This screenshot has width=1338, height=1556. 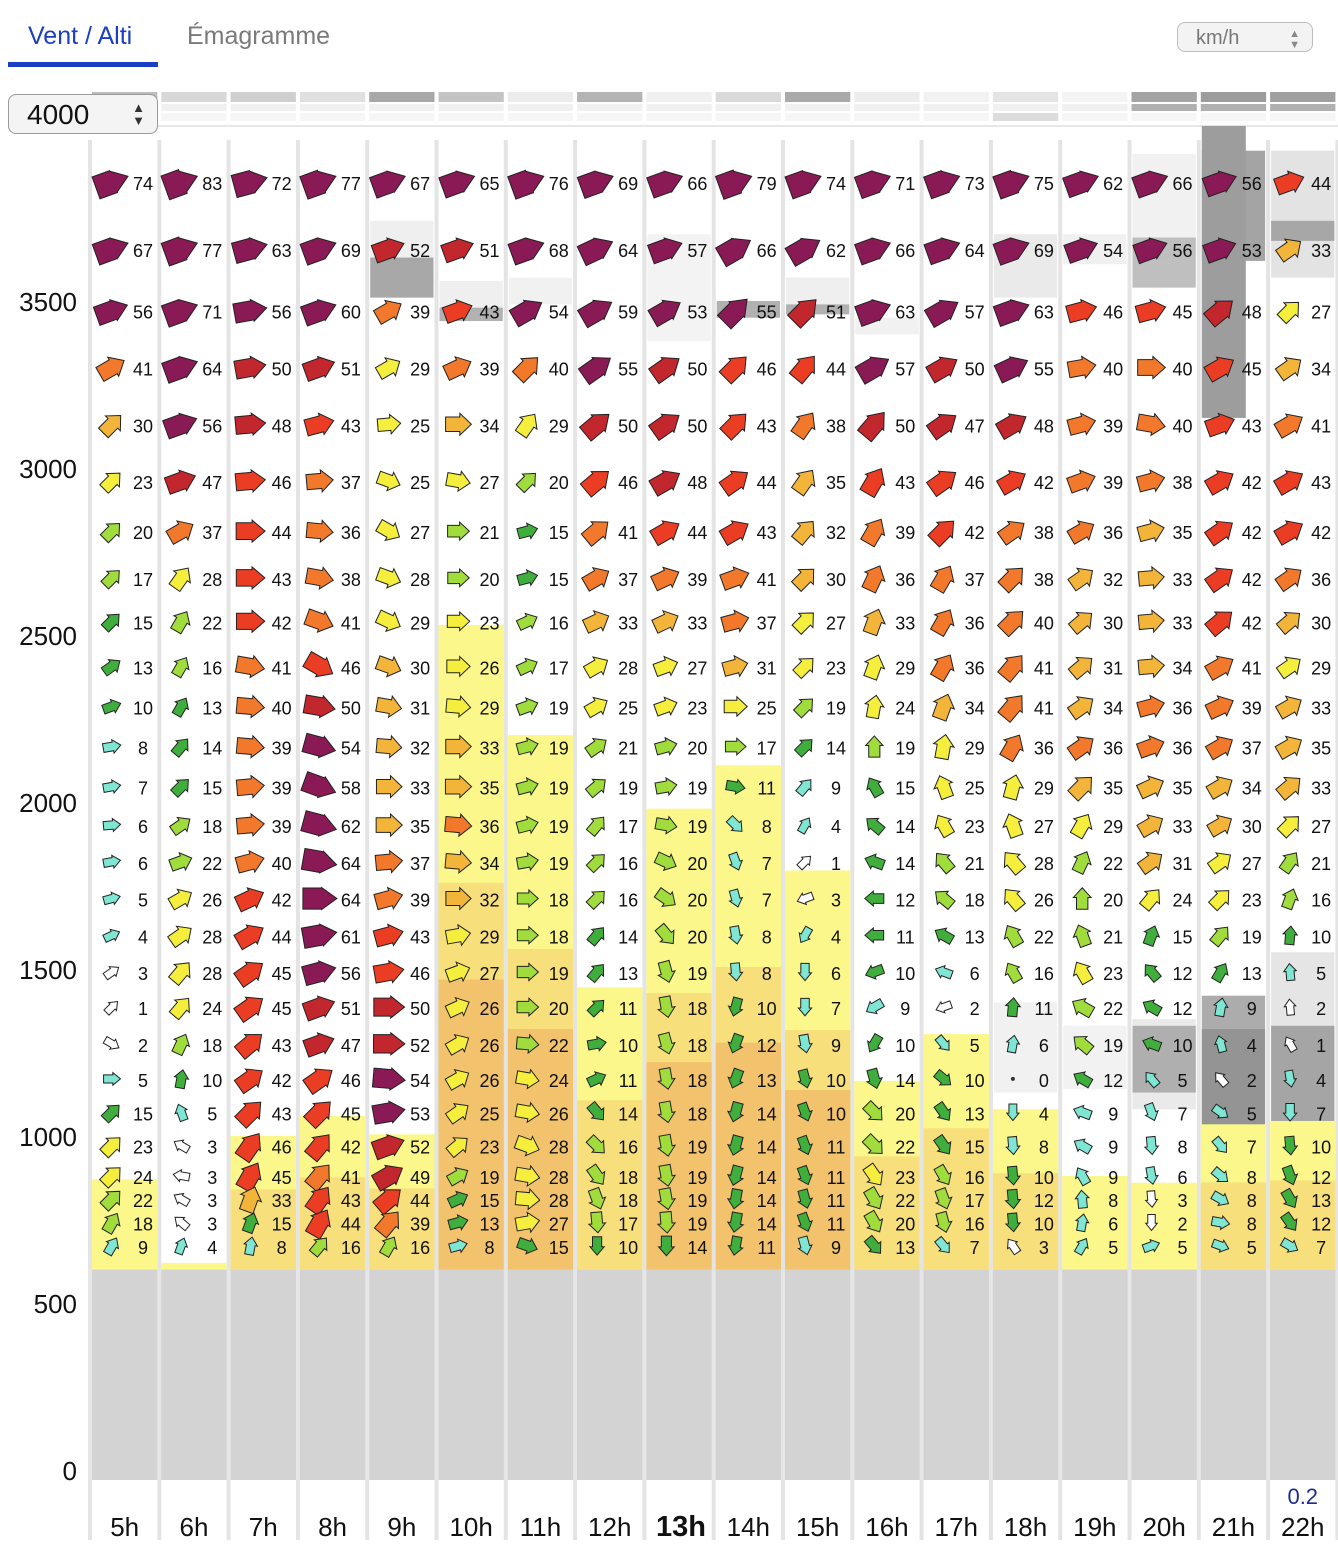 I want to click on wind-speed-label: 13, so click(x=905, y=1248).